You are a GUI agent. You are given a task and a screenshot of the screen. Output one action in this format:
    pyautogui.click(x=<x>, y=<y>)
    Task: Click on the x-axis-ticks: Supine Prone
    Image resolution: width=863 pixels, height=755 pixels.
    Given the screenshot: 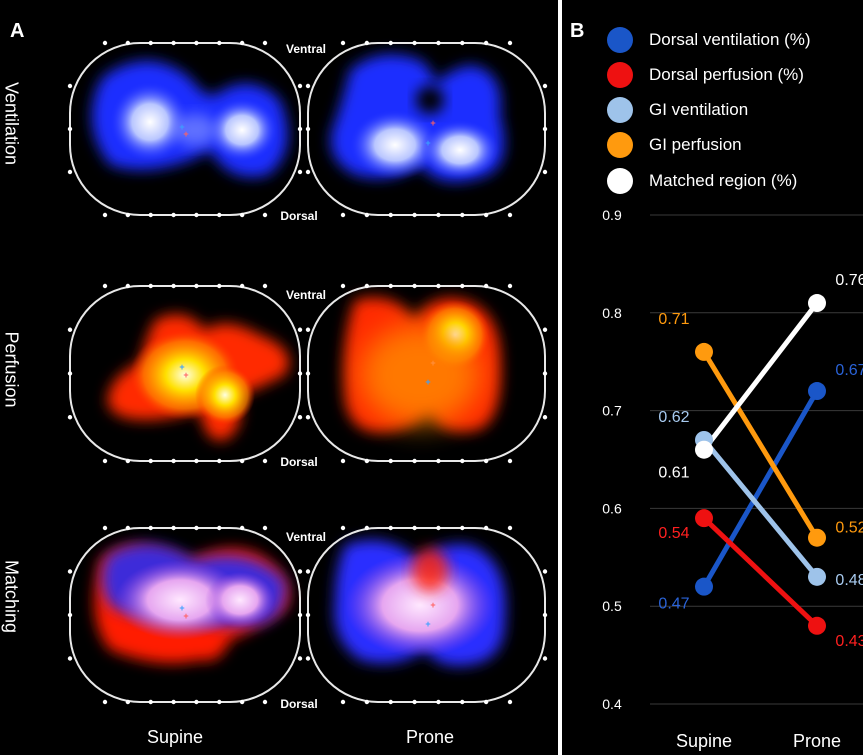 What is the action you would take?
    pyautogui.click(x=758, y=741)
    